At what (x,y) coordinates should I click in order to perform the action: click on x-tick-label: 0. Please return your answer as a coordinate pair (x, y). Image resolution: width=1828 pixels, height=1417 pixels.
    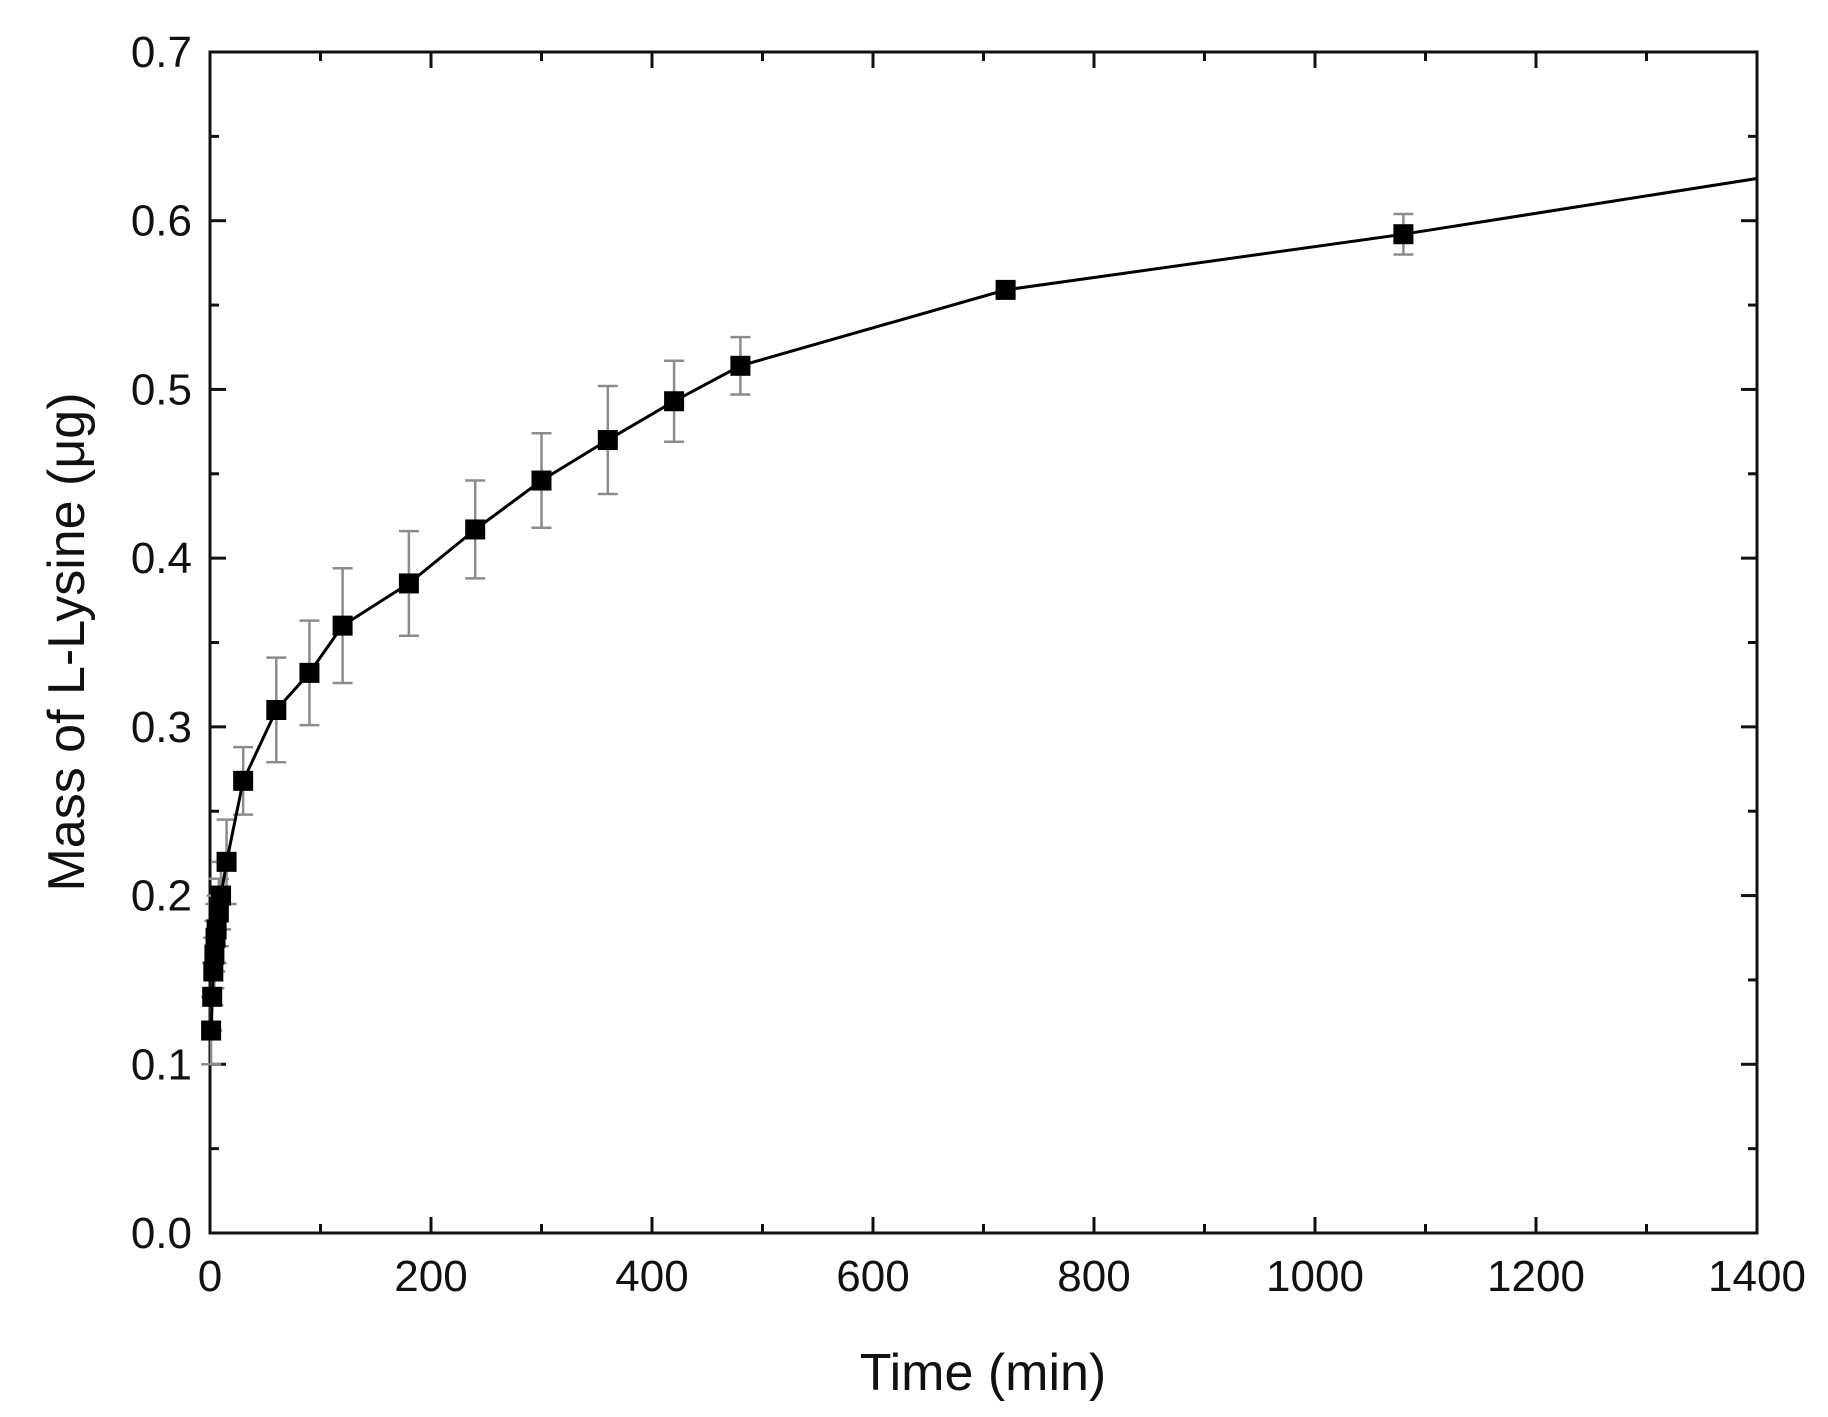
    Looking at the image, I should click on (210, 1276).